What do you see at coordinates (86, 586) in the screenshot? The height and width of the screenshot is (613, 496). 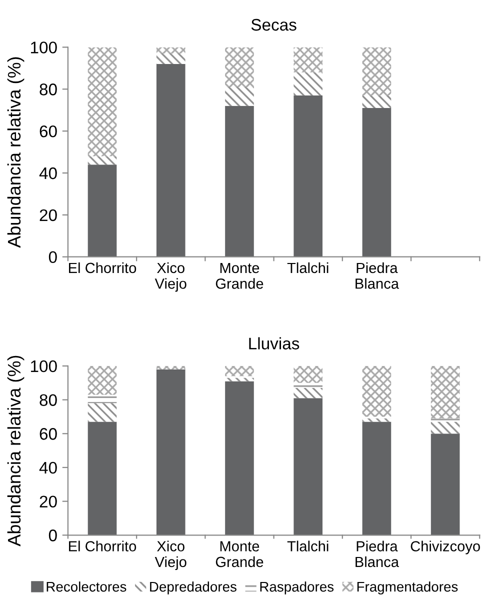 I see `legend-label: Recolectores` at bounding box center [86, 586].